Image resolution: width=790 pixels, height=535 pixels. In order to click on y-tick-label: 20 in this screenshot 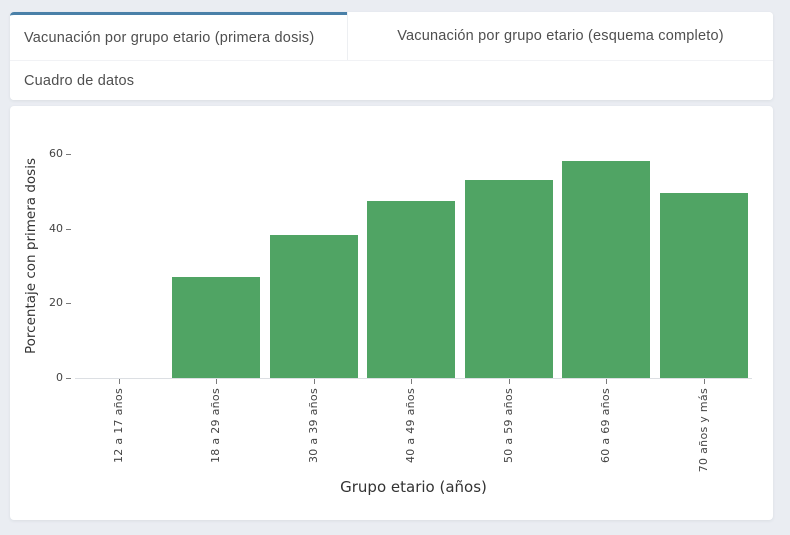, I will do `click(56, 303)`.